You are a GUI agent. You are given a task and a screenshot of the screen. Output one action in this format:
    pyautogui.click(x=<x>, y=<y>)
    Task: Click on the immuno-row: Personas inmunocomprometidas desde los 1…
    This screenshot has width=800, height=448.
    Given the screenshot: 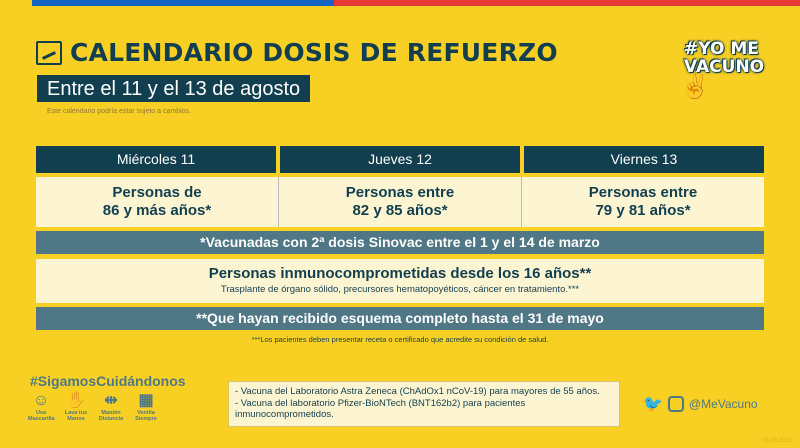 What is the action you would take?
    pyautogui.click(x=400, y=281)
    